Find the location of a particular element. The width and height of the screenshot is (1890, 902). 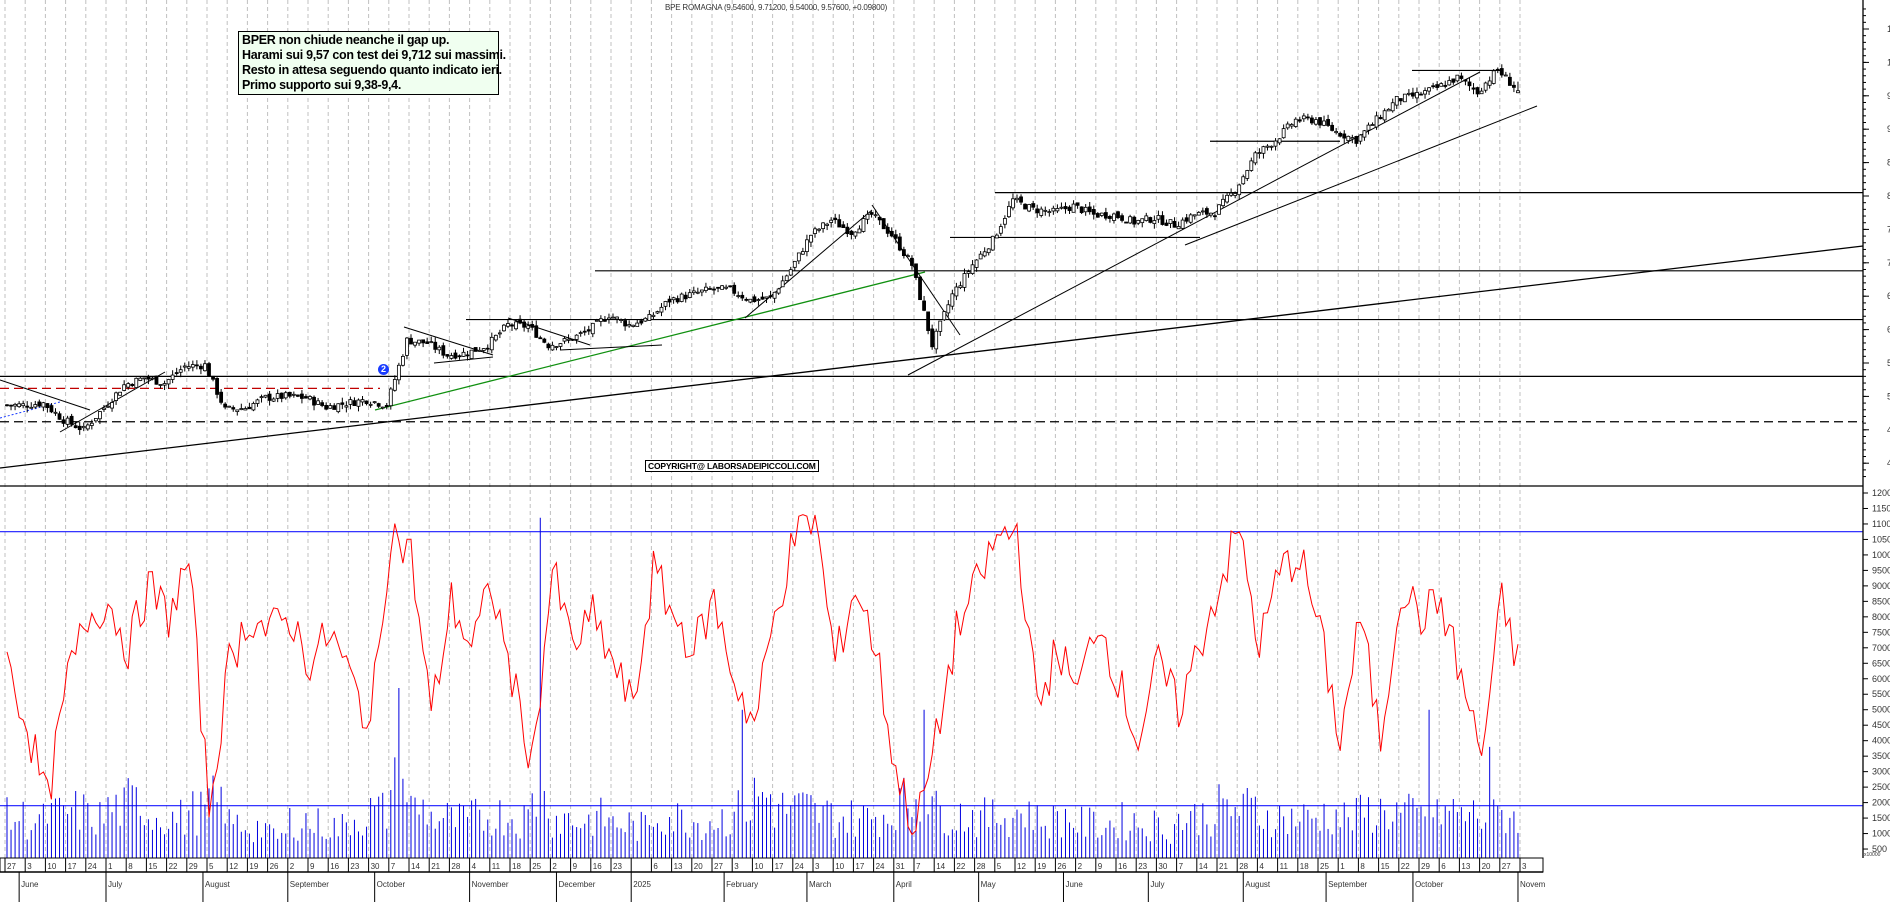

y-tick-label: 5500 is located at coordinates (1881, 694).